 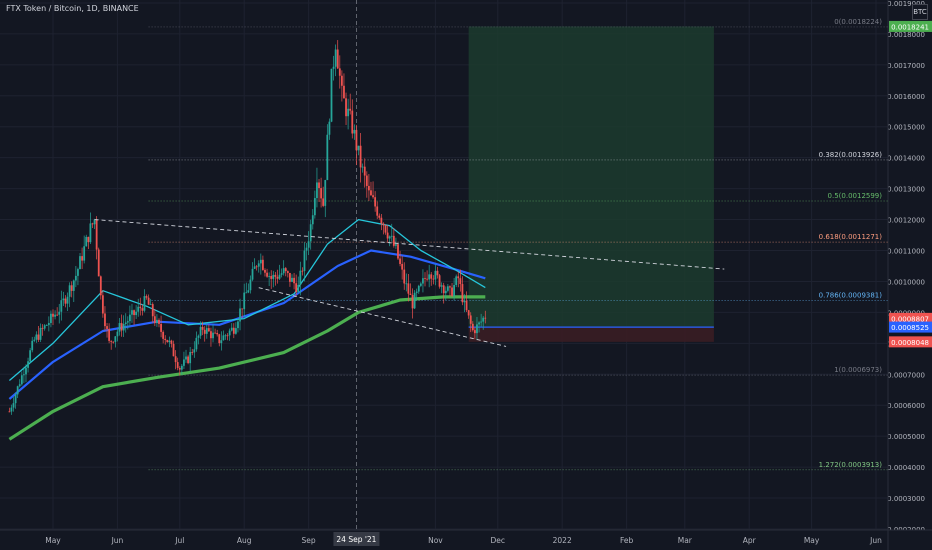 I want to click on stop-zone, so click(x=591, y=334).